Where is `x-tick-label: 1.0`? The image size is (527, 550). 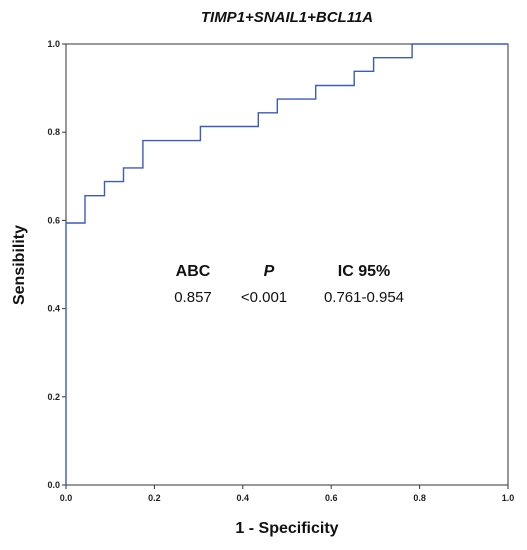
x-tick-label: 1.0 is located at coordinates (508, 498).